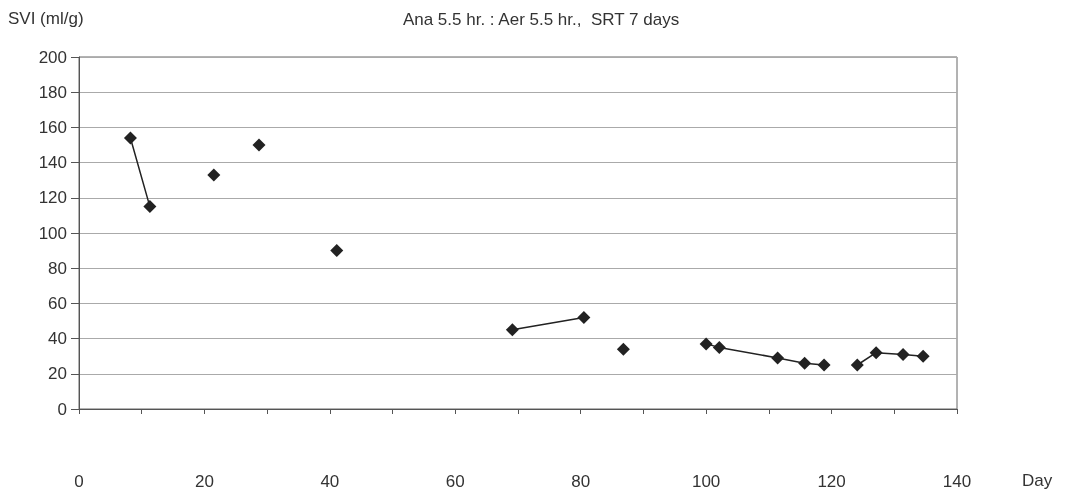 The height and width of the screenshot is (499, 1076). I want to click on x-tick-label: 80, so click(581, 481).